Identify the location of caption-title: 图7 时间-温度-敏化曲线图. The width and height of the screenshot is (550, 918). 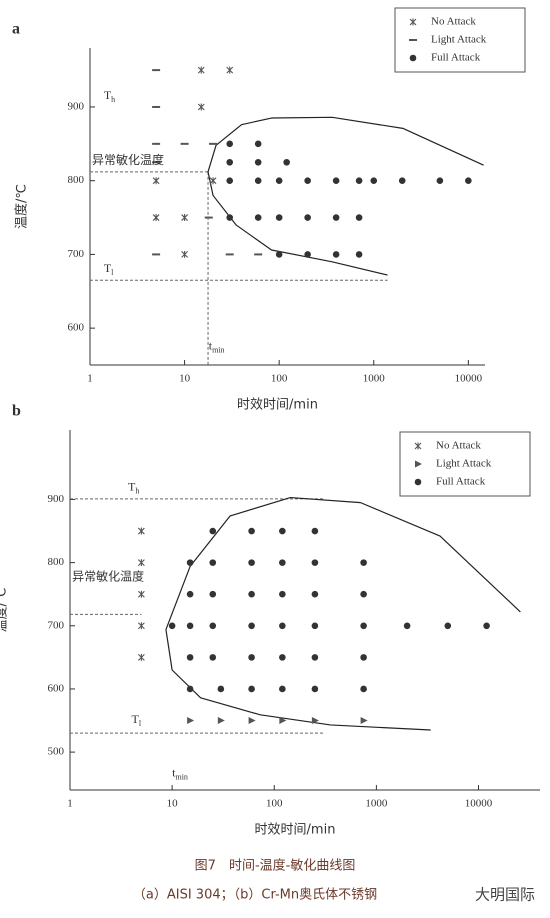
(275, 866).